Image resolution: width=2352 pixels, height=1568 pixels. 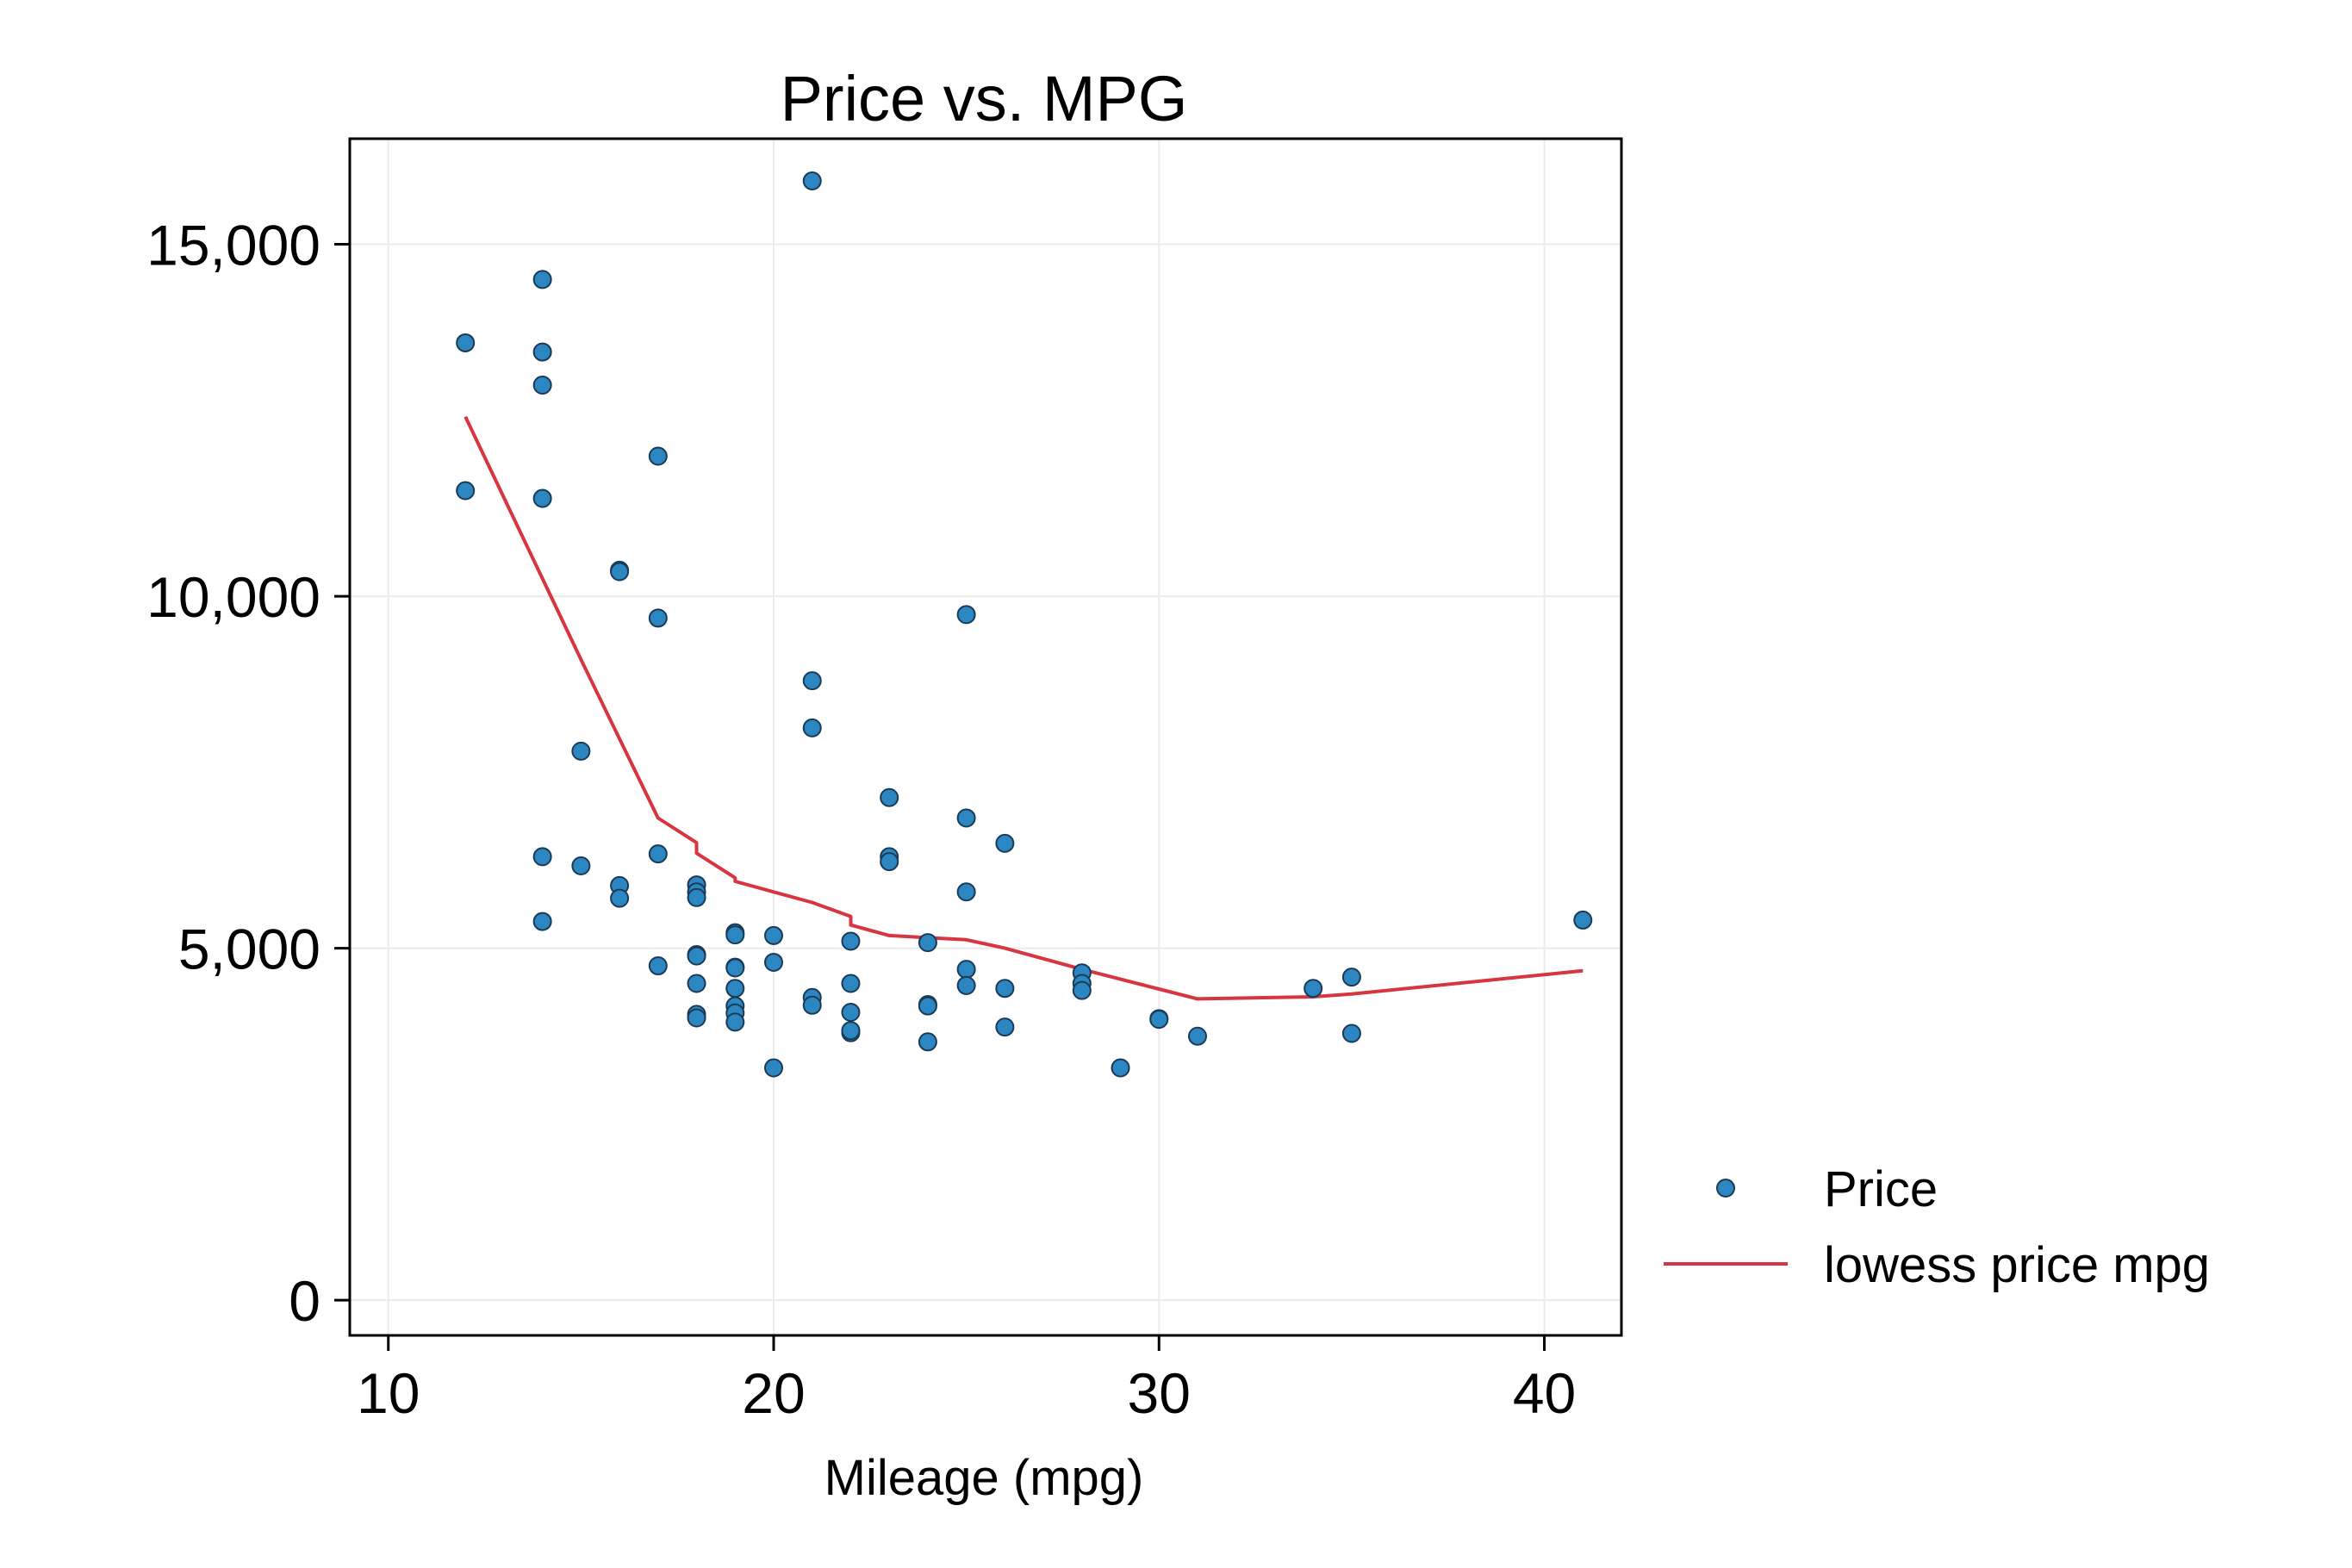 I want to click on chart-title: Price vs. MPG, so click(x=985, y=99).